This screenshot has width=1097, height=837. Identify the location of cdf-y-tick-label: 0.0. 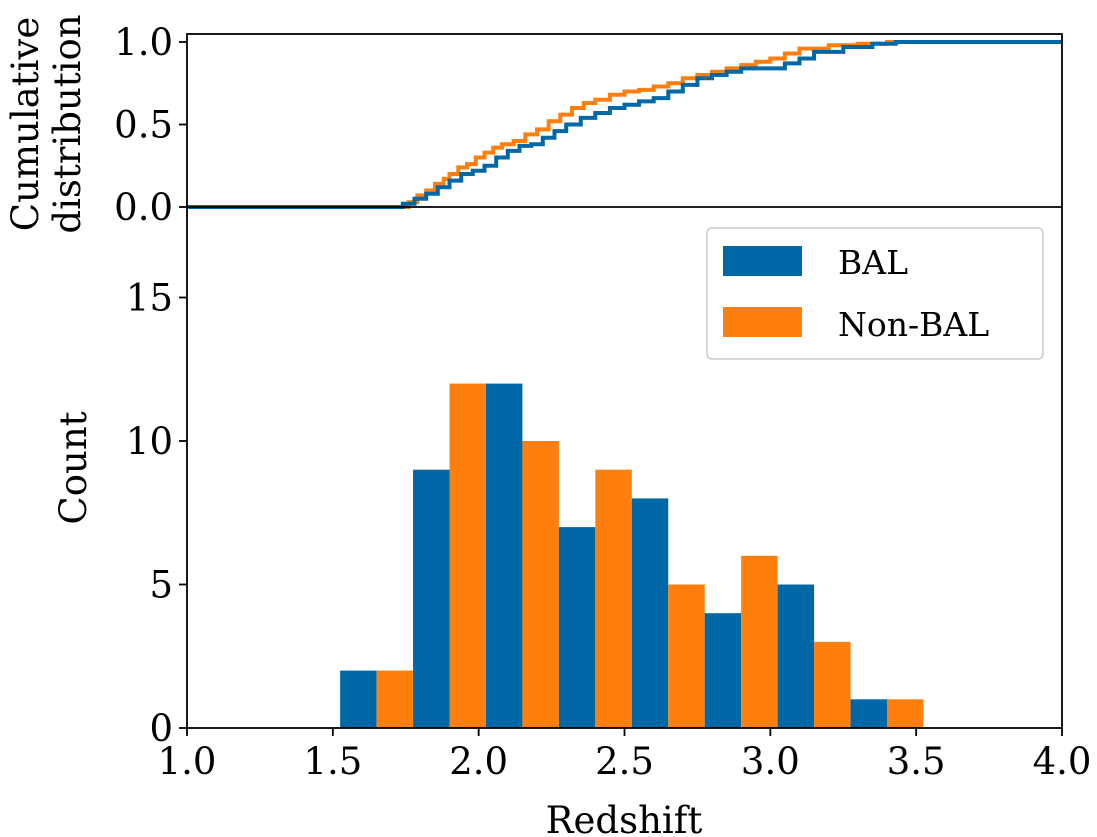
(143, 207).